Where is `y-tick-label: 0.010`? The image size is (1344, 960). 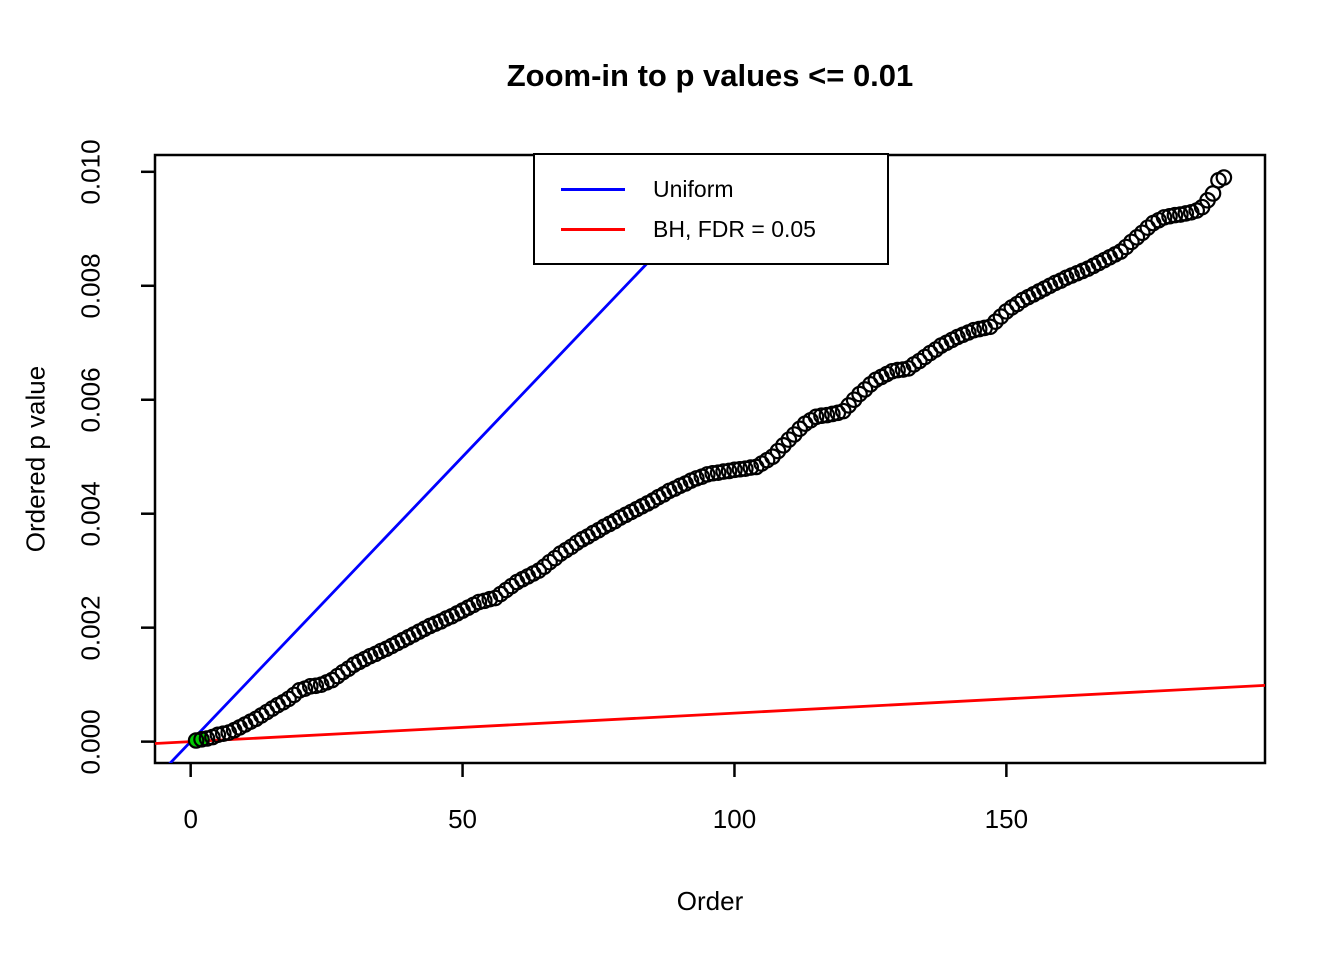
y-tick-label: 0.010 is located at coordinates (90, 172).